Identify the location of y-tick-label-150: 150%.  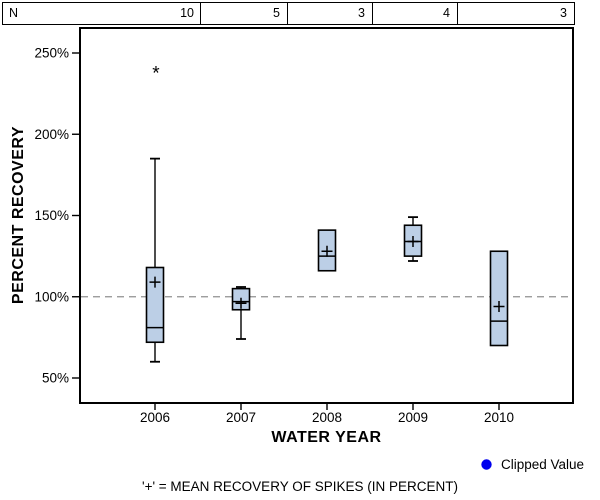
(51, 215).